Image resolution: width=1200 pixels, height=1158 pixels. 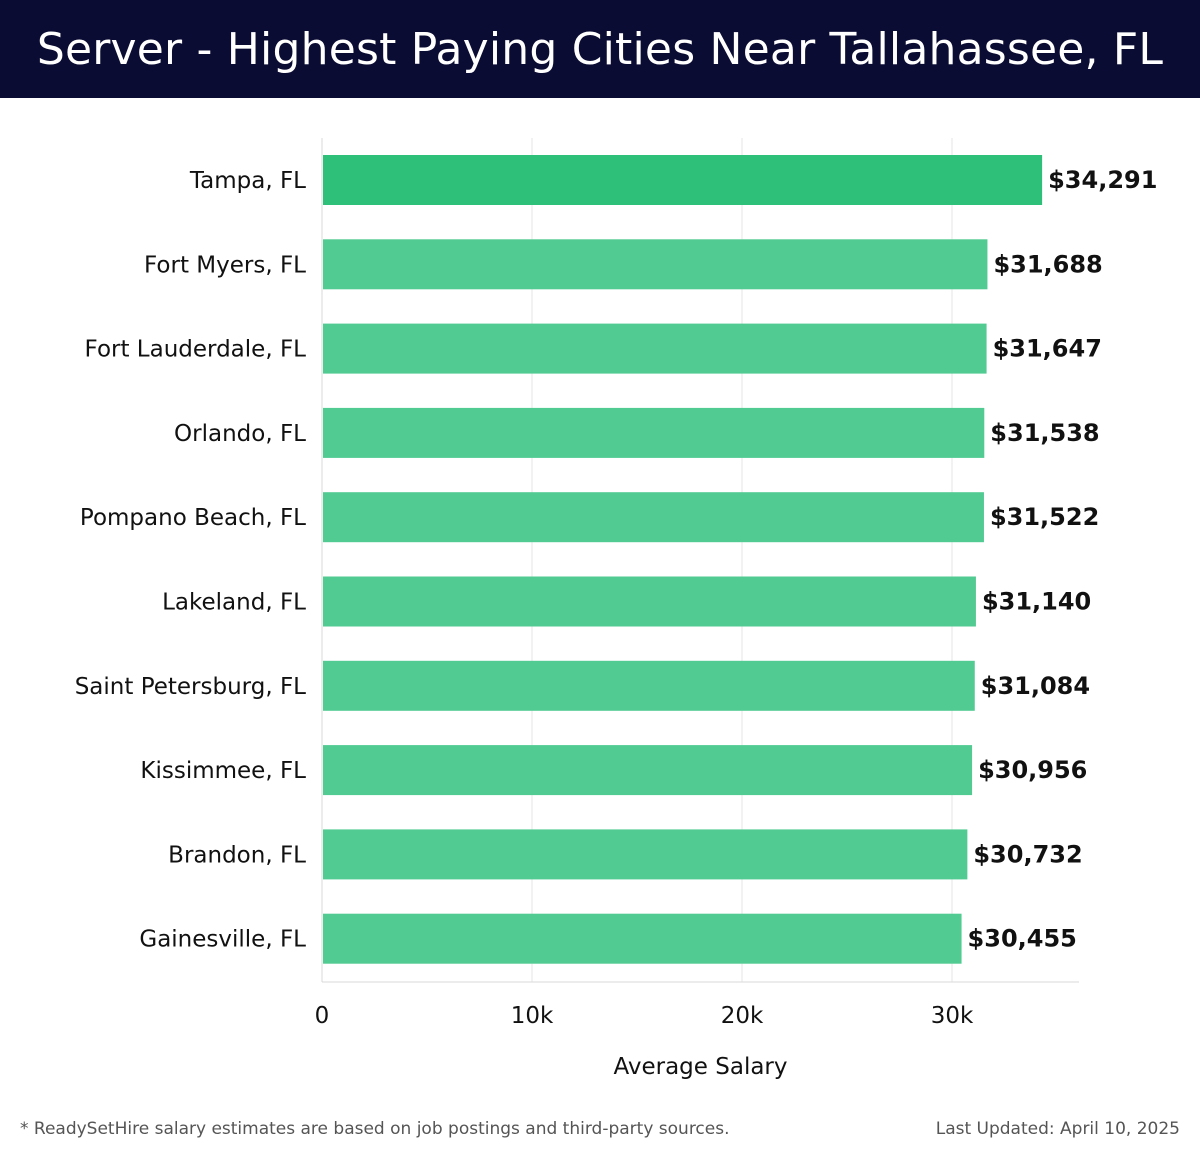 I want to click on category-label: Fort Lauderdale, FL, so click(x=196, y=350).